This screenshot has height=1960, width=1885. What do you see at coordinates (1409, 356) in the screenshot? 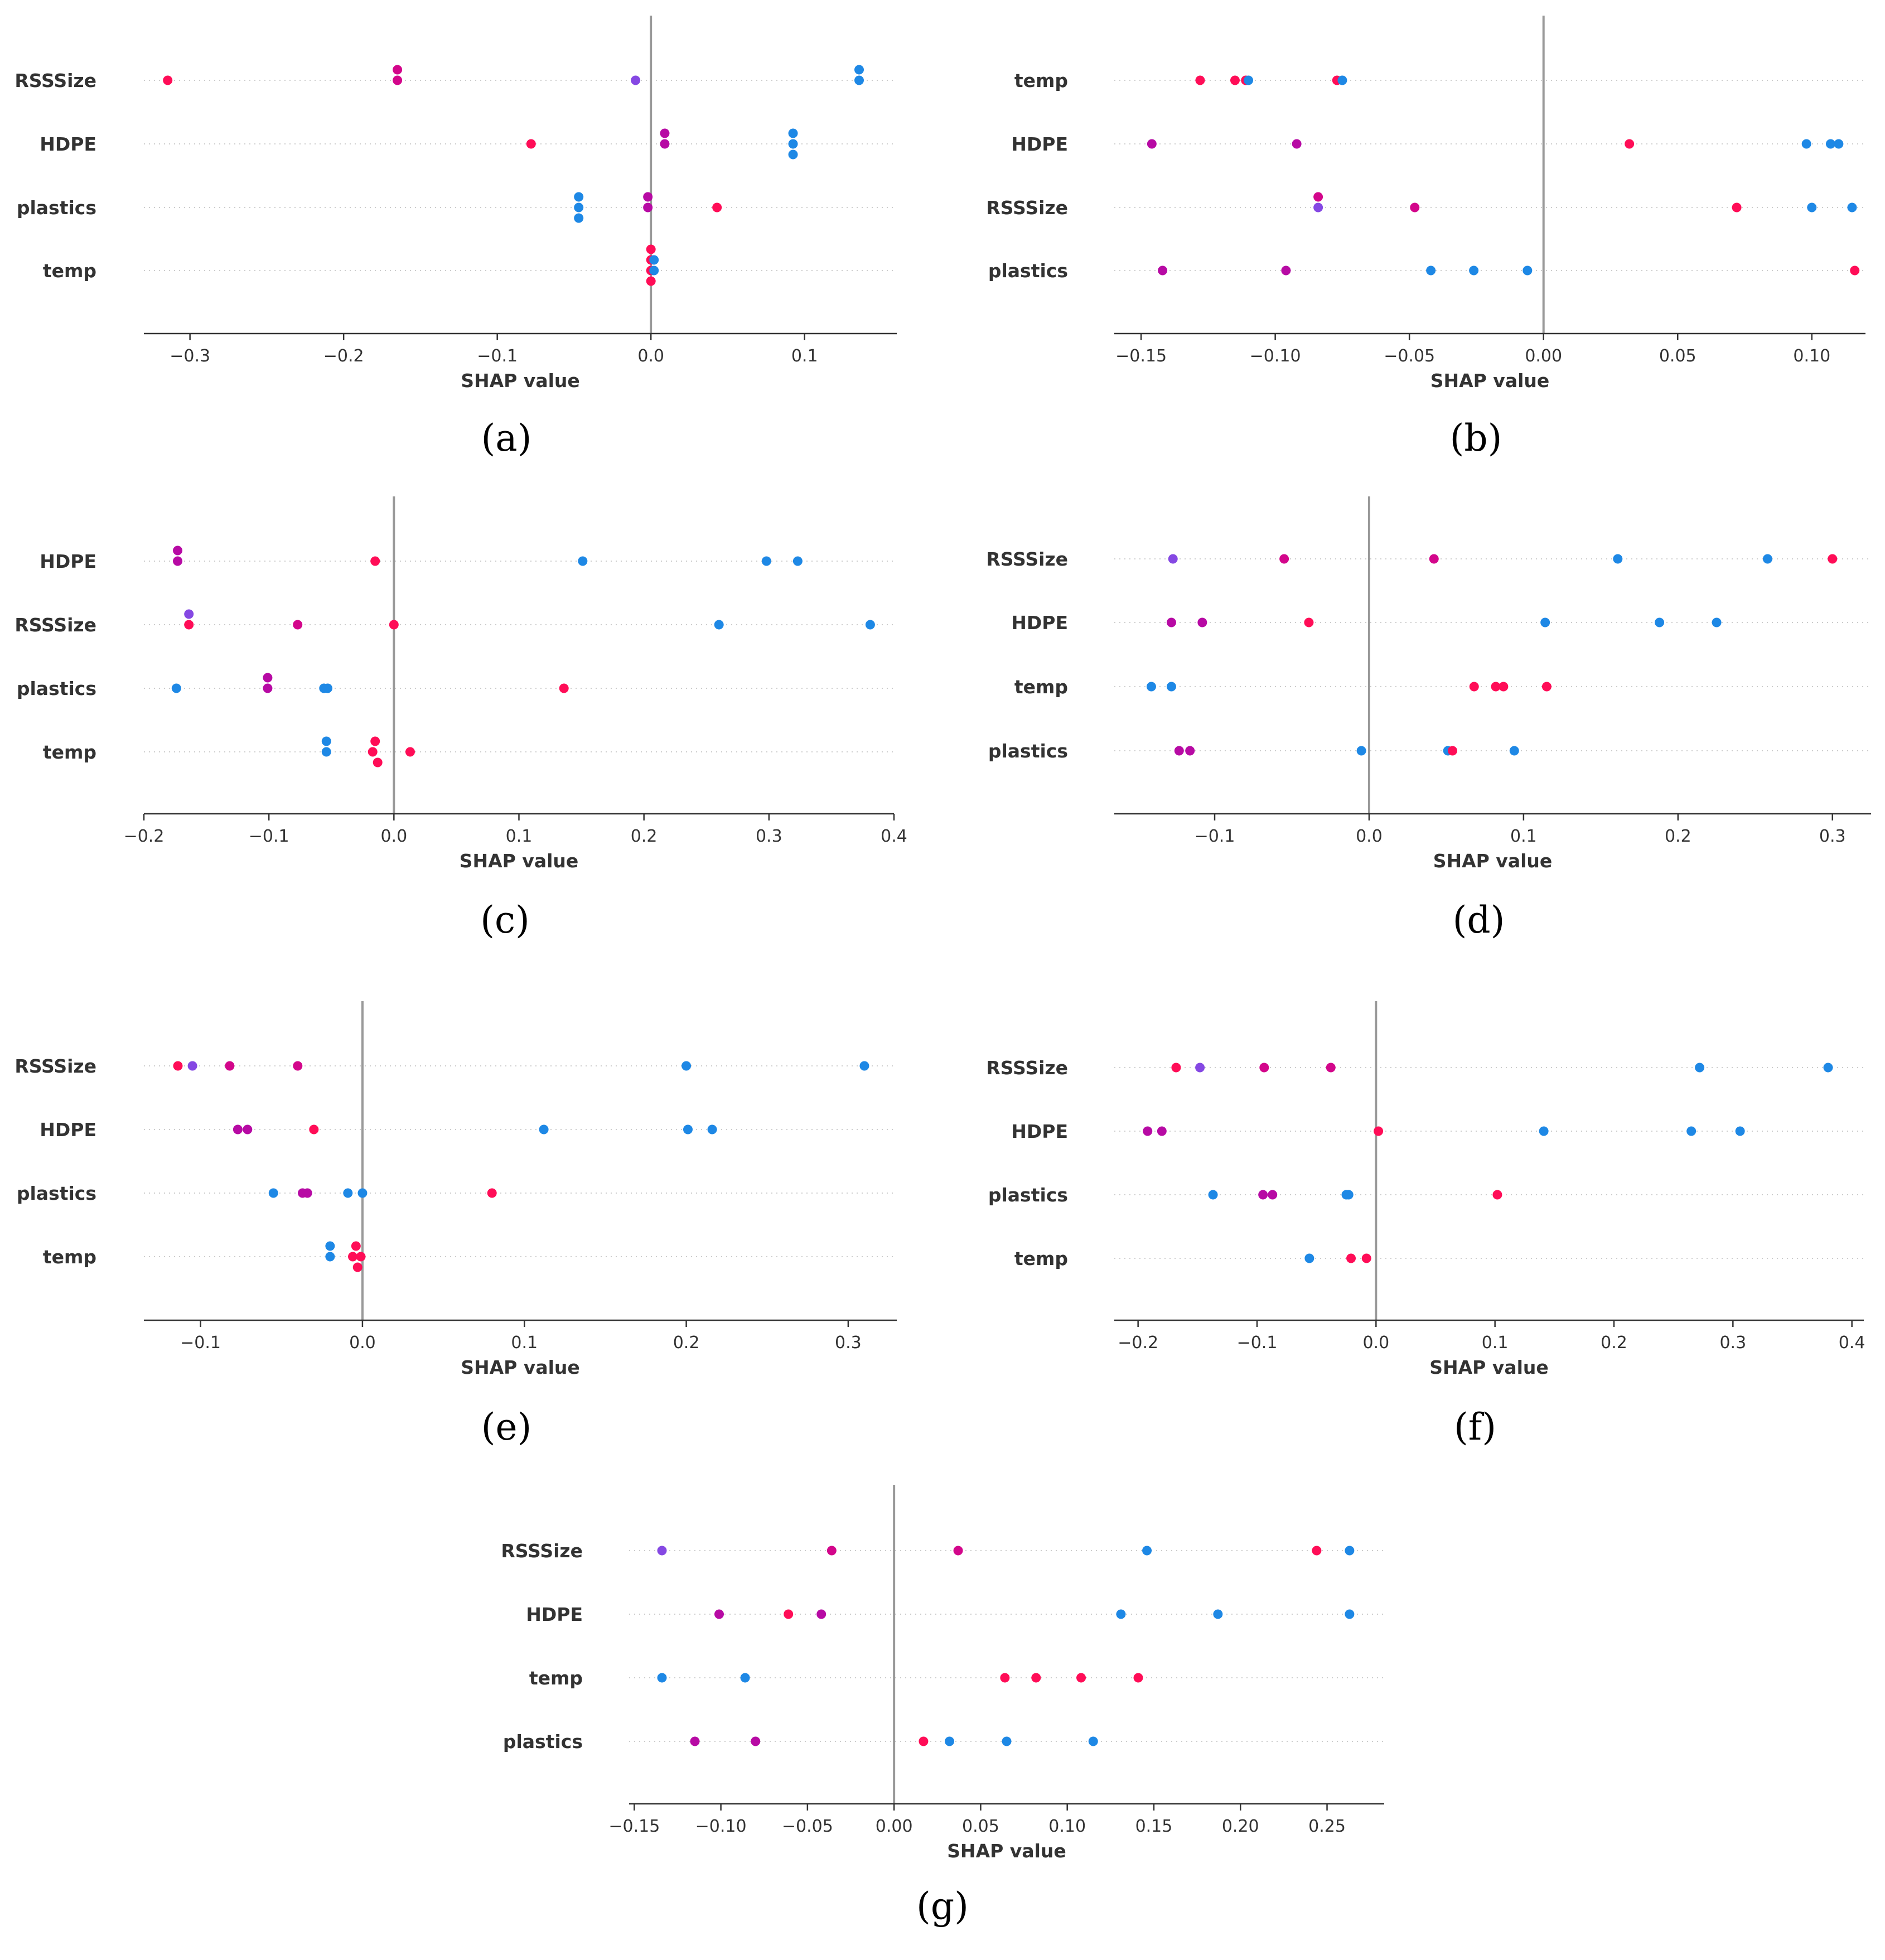
I see `x-tick-label: −0.05` at bounding box center [1409, 356].